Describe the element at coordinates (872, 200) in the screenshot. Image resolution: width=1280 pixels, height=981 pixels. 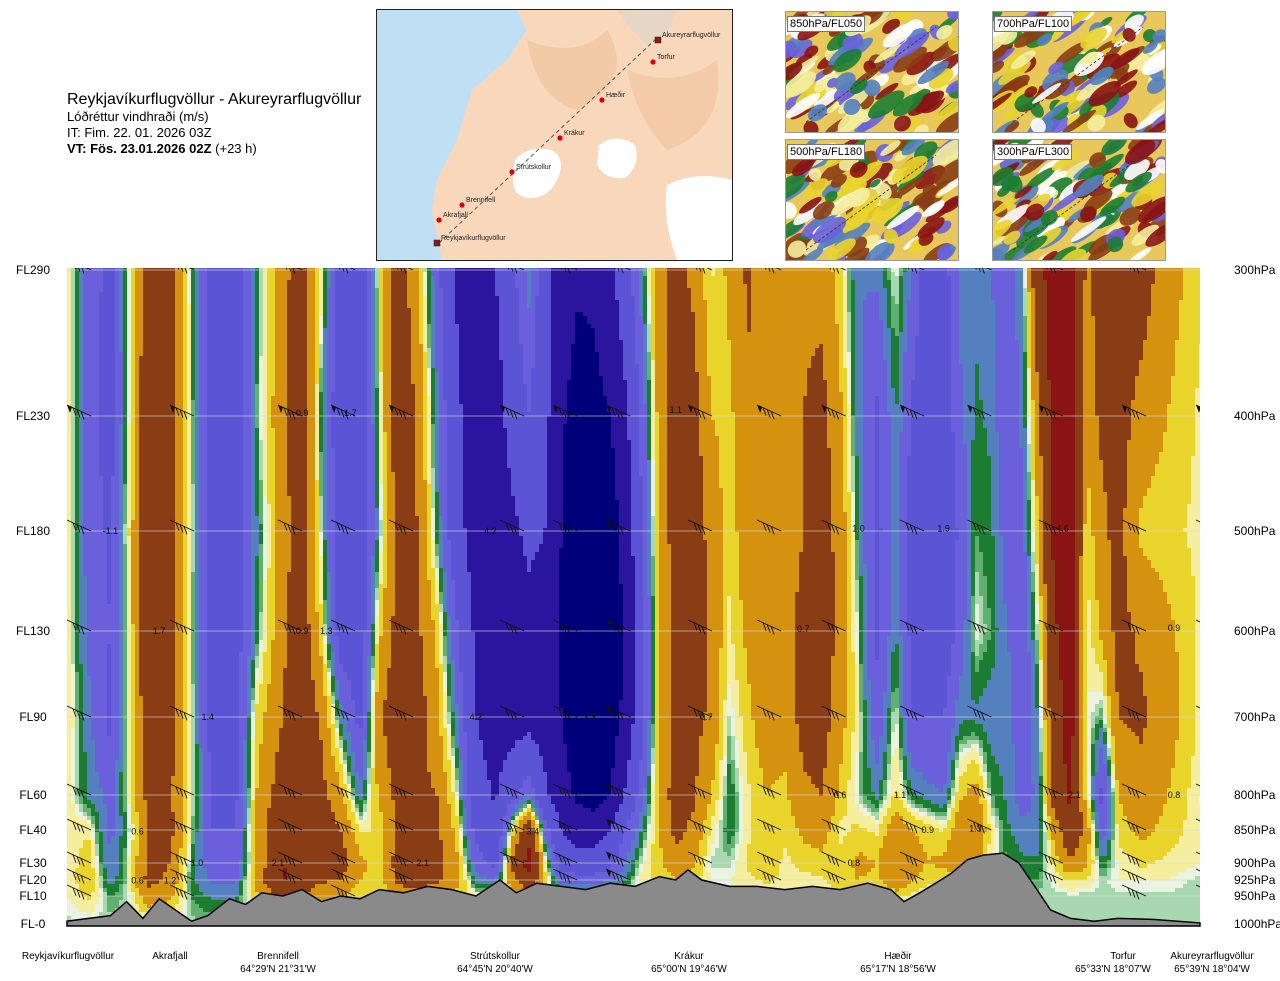
I see `thumbnail-500: 500hPa/FL180` at that location.